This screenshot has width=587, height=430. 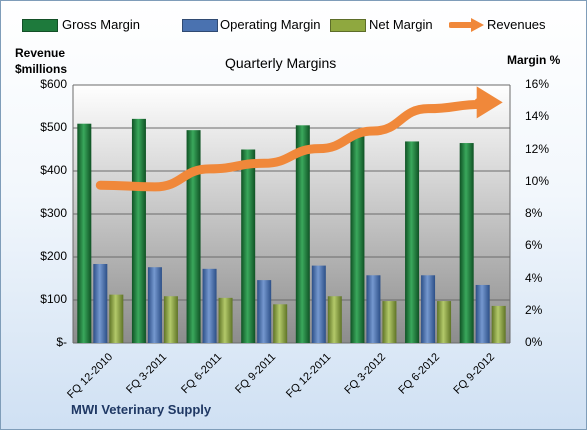 What do you see at coordinates (537, 116) in the screenshot?
I see `right-tick-label: 14%` at bounding box center [537, 116].